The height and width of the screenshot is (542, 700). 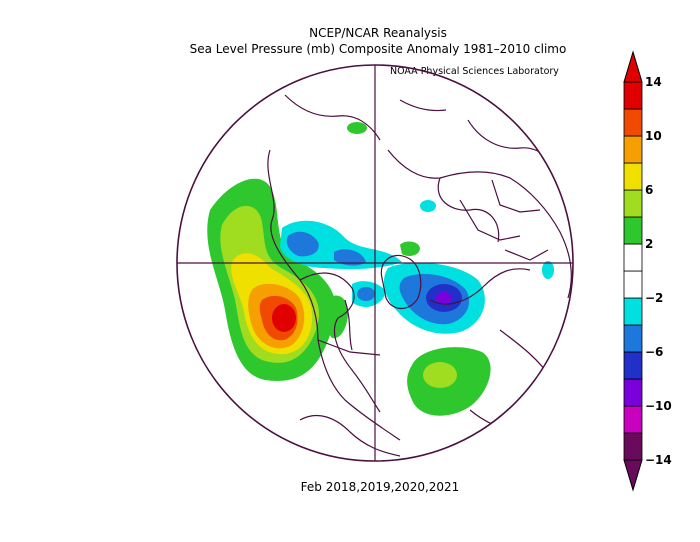 What do you see at coordinates (380, 487) in the screenshot?
I see `period-label: Feb 2018,2019,2020,2021` at bounding box center [380, 487].